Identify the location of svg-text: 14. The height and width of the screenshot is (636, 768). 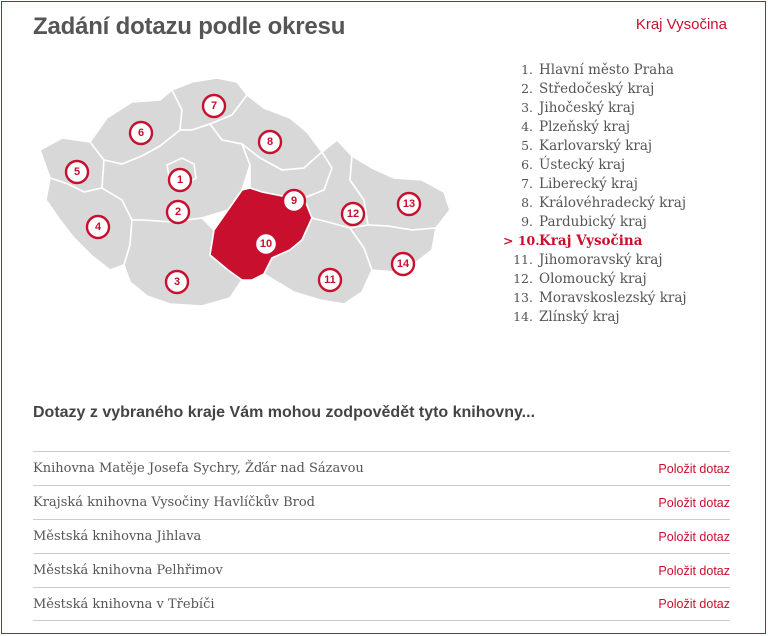
(403, 264).